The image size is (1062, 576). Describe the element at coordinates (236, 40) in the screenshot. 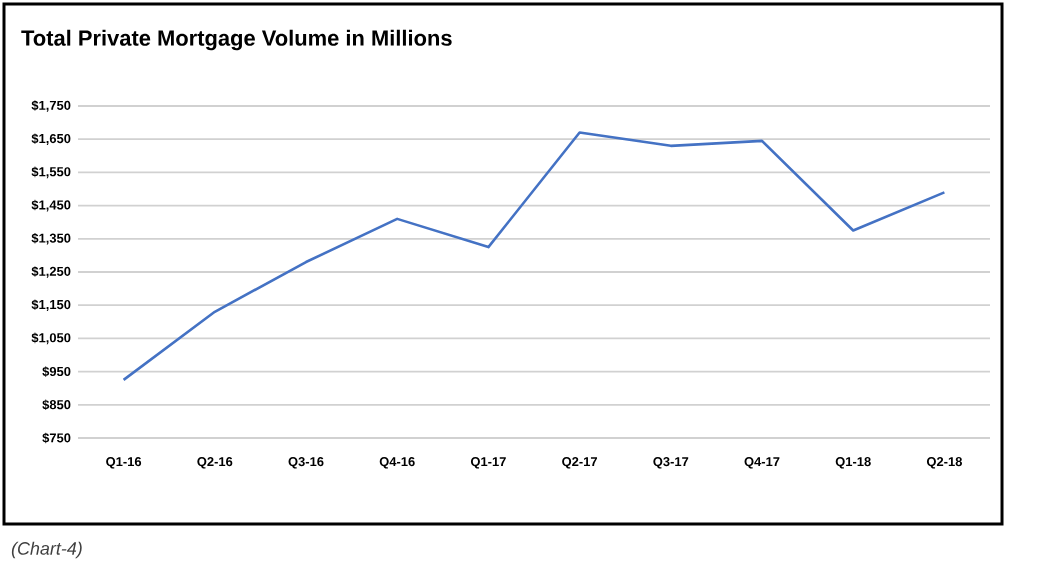

I see `chart-title: Total Private Mortgage Volume in Millions` at that location.